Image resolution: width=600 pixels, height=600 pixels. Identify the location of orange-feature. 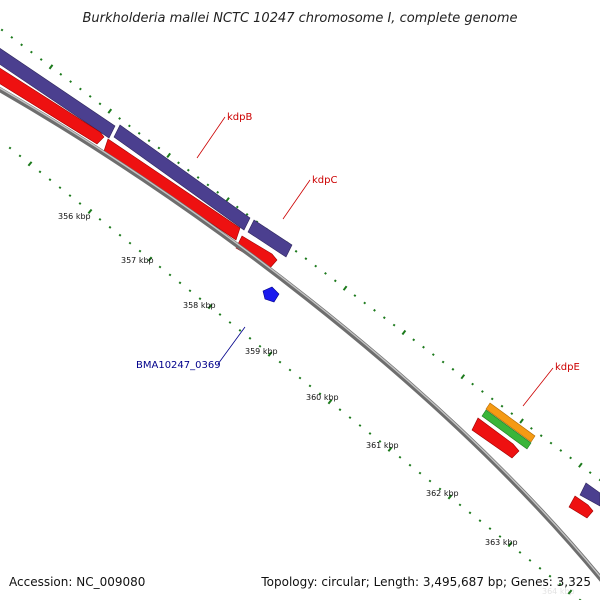
(510, 422).